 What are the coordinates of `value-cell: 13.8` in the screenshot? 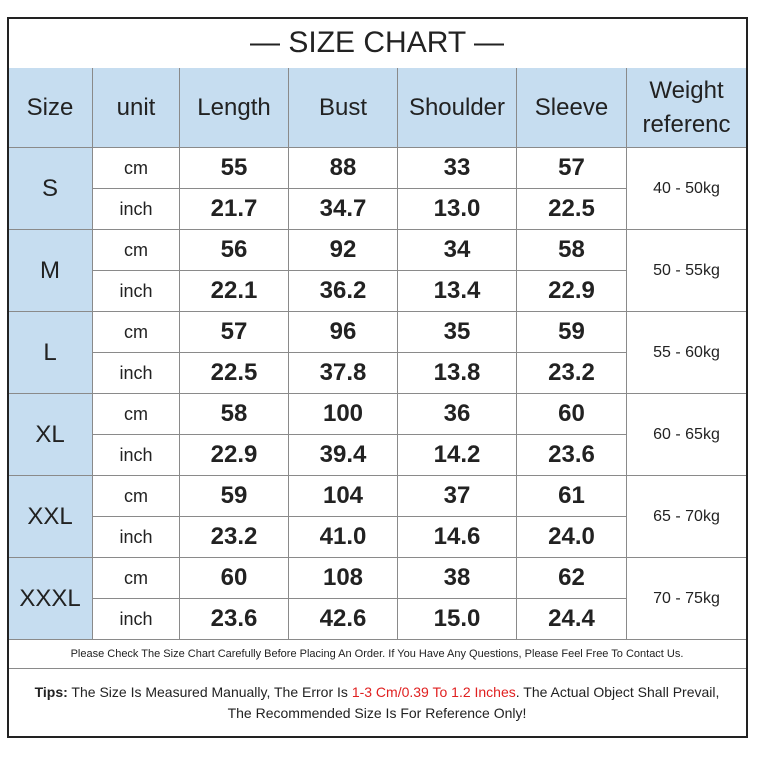 It's located at (457, 373).